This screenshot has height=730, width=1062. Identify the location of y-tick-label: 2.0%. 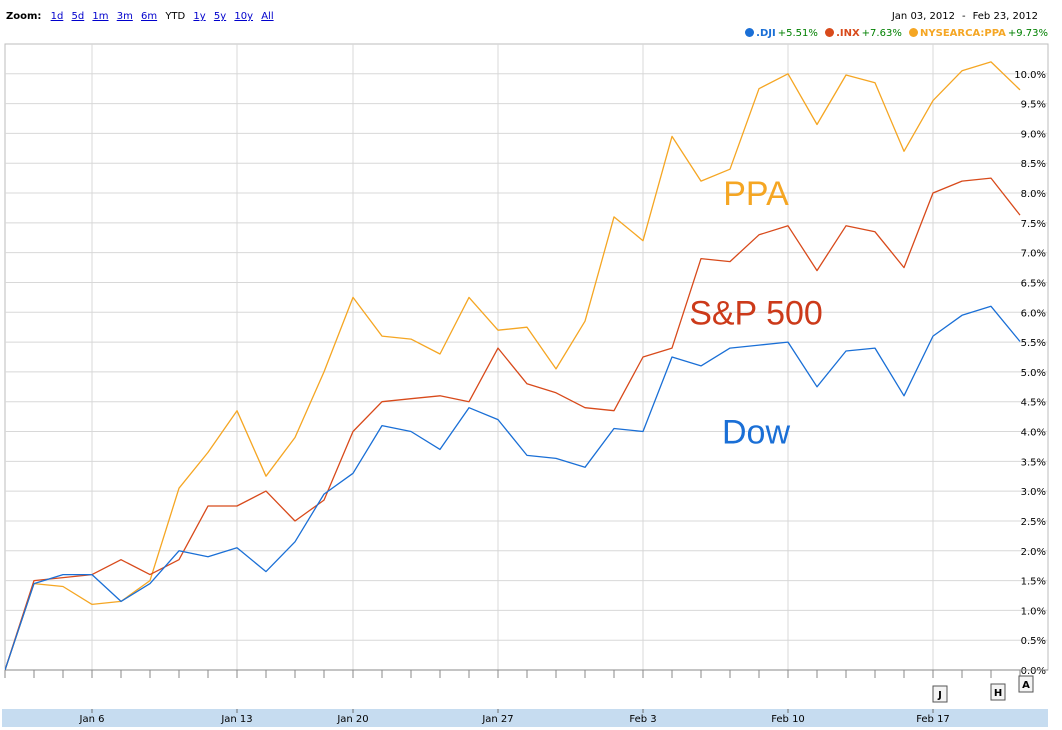
(1033, 552).